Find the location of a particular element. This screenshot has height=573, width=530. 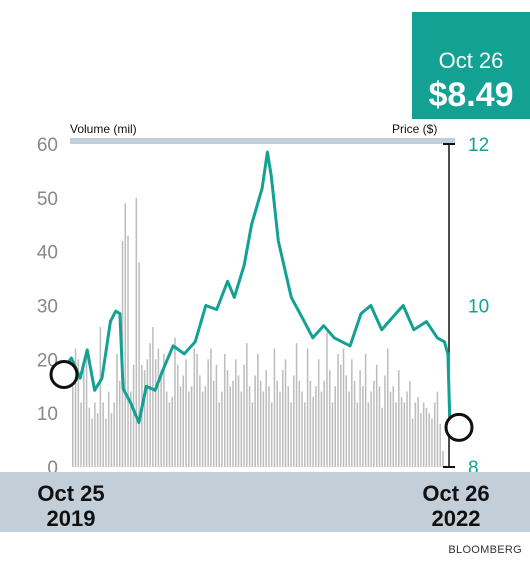

top-axis-bar is located at coordinates (262, 141).